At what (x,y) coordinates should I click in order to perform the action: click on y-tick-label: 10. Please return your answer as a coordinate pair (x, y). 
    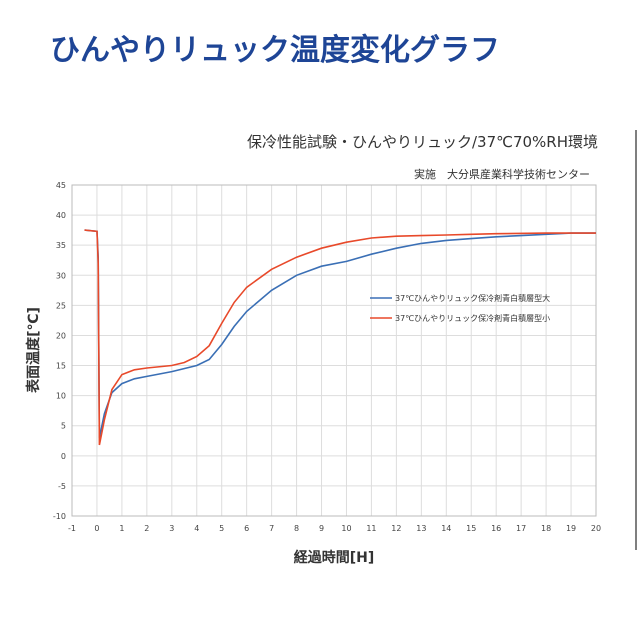
    Looking at the image, I should click on (61, 396).